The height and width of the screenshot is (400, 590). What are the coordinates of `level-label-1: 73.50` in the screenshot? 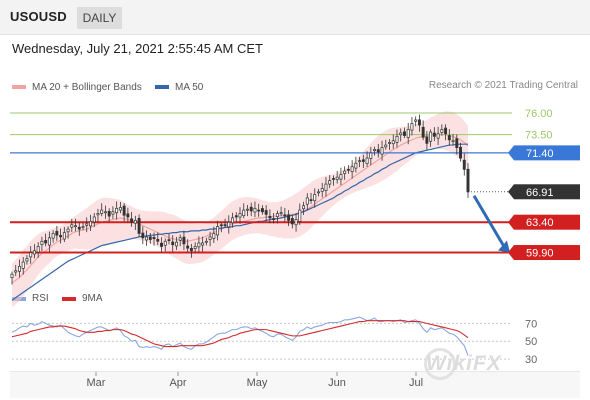 It's located at (539, 136).